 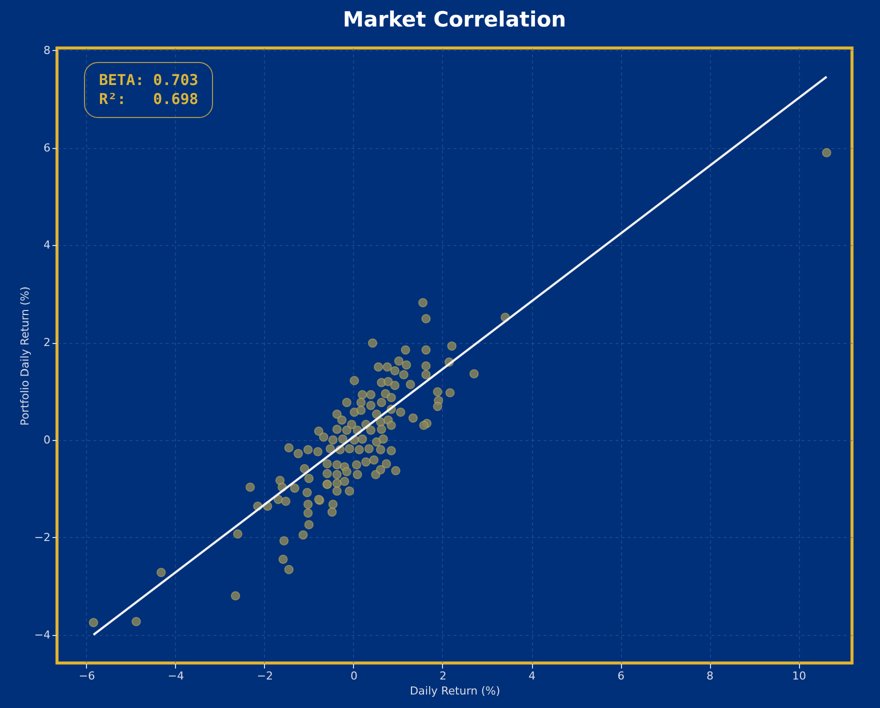 I want to click on x-tick-label: 4, so click(x=532, y=676).